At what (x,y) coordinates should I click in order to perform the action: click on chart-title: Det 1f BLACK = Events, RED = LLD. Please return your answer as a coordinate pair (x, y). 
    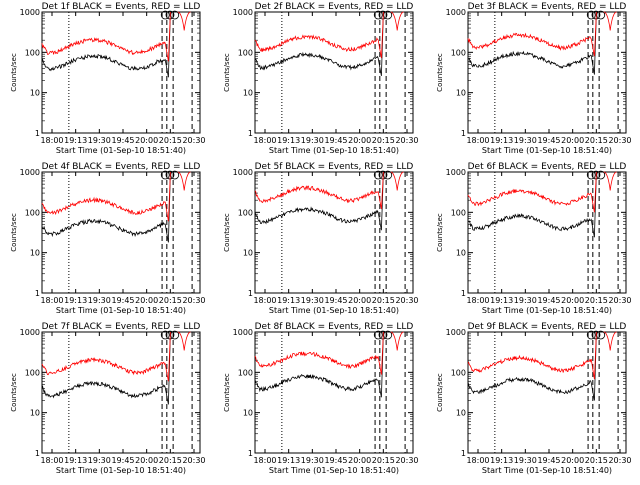
    Looking at the image, I should click on (121, 7).